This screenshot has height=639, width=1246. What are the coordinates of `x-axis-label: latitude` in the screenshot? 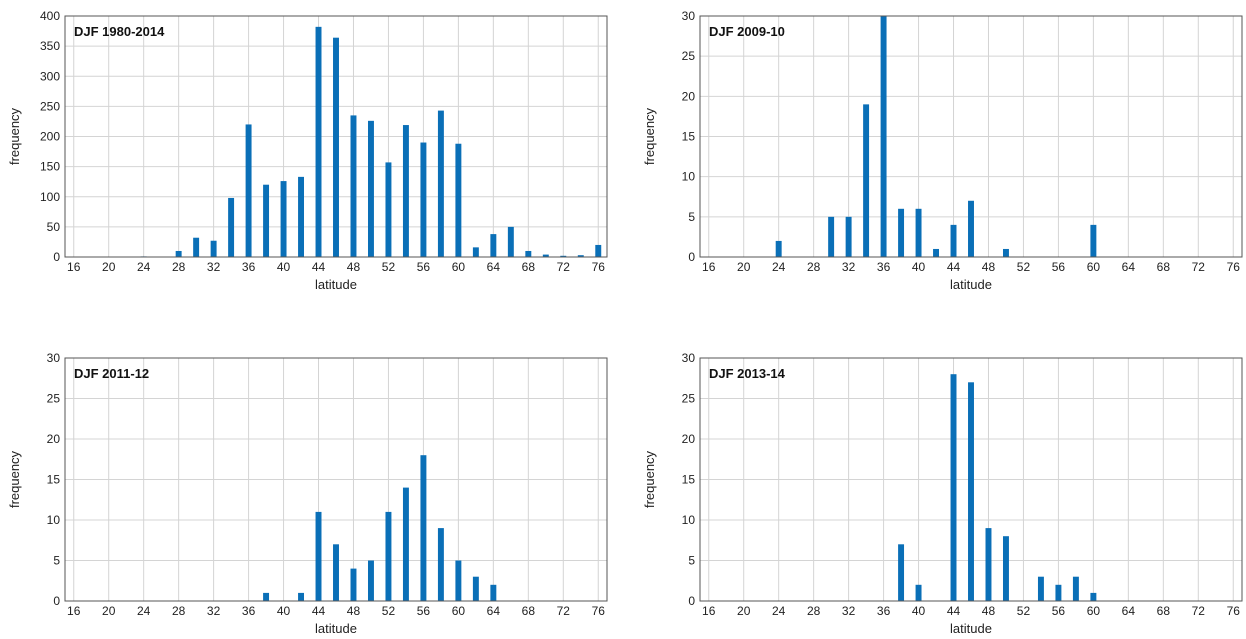 It's located at (336, 284).